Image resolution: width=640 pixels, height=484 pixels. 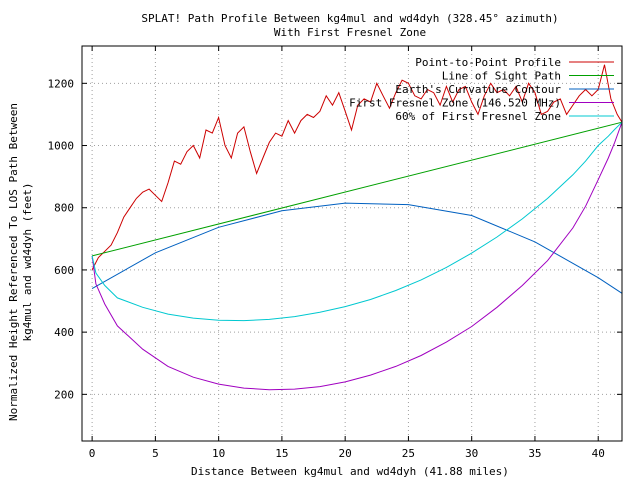 I want to click on x-tick-label: 20, so click(x=345, y=453).